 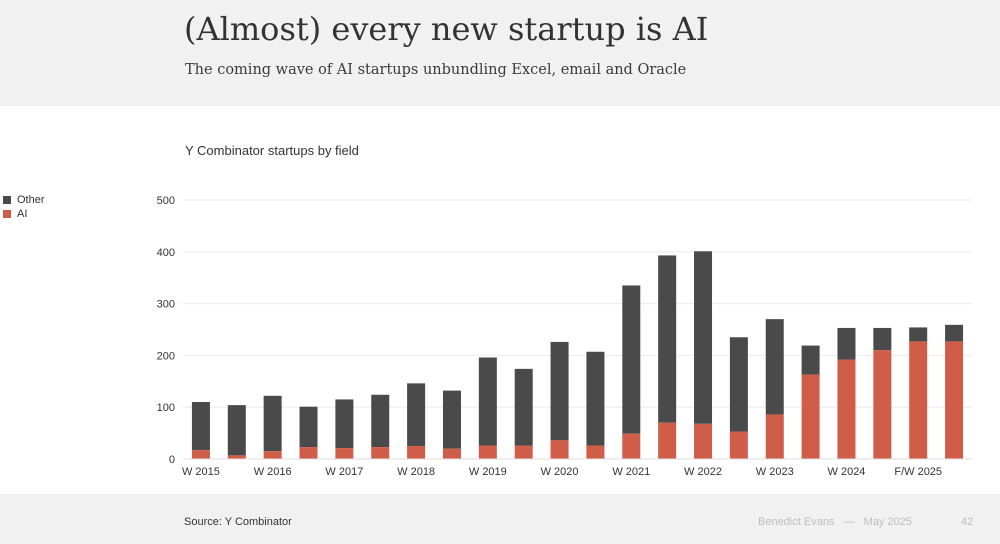 I want to click on bar-other-w-2024, so click(x=846, y=343).